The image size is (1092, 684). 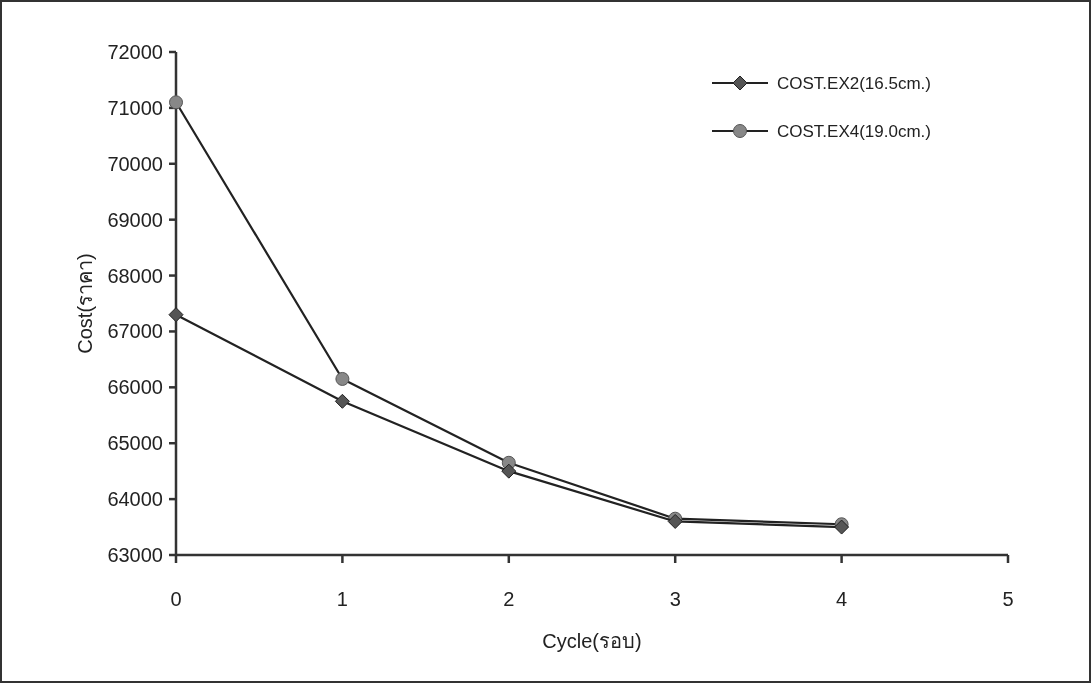 What do you see at coordinates (135, 499) in the screenshot?
I see `y-tick-label: 64000` at bounding box center [135, 499].